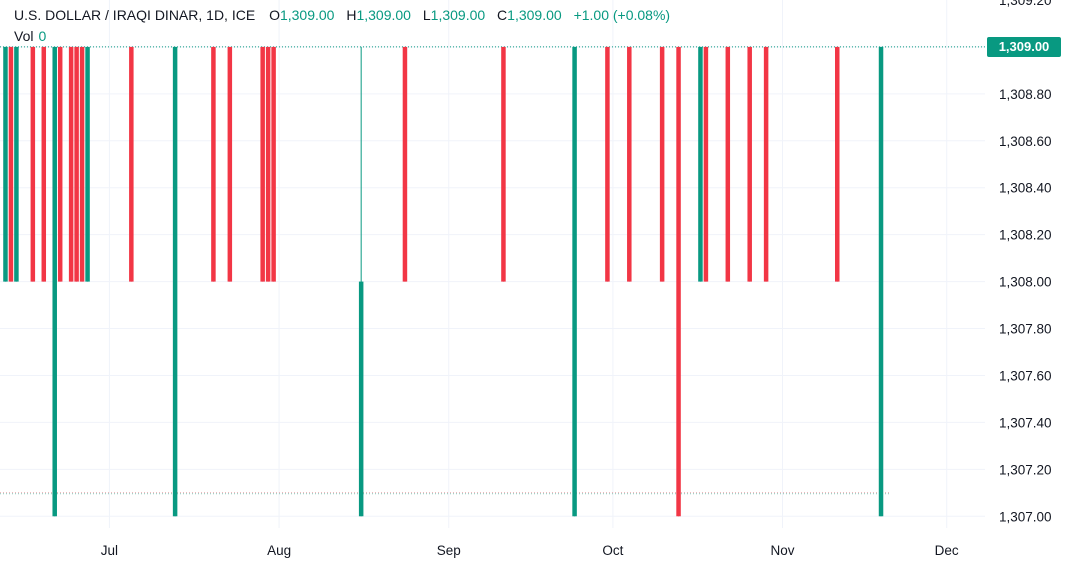 The height and width of the screenshot is (567, 1080). Describe the element at coordinates (1025, 94) in the screenshot. I see `y-tick-label: 1,308.80` at that location.